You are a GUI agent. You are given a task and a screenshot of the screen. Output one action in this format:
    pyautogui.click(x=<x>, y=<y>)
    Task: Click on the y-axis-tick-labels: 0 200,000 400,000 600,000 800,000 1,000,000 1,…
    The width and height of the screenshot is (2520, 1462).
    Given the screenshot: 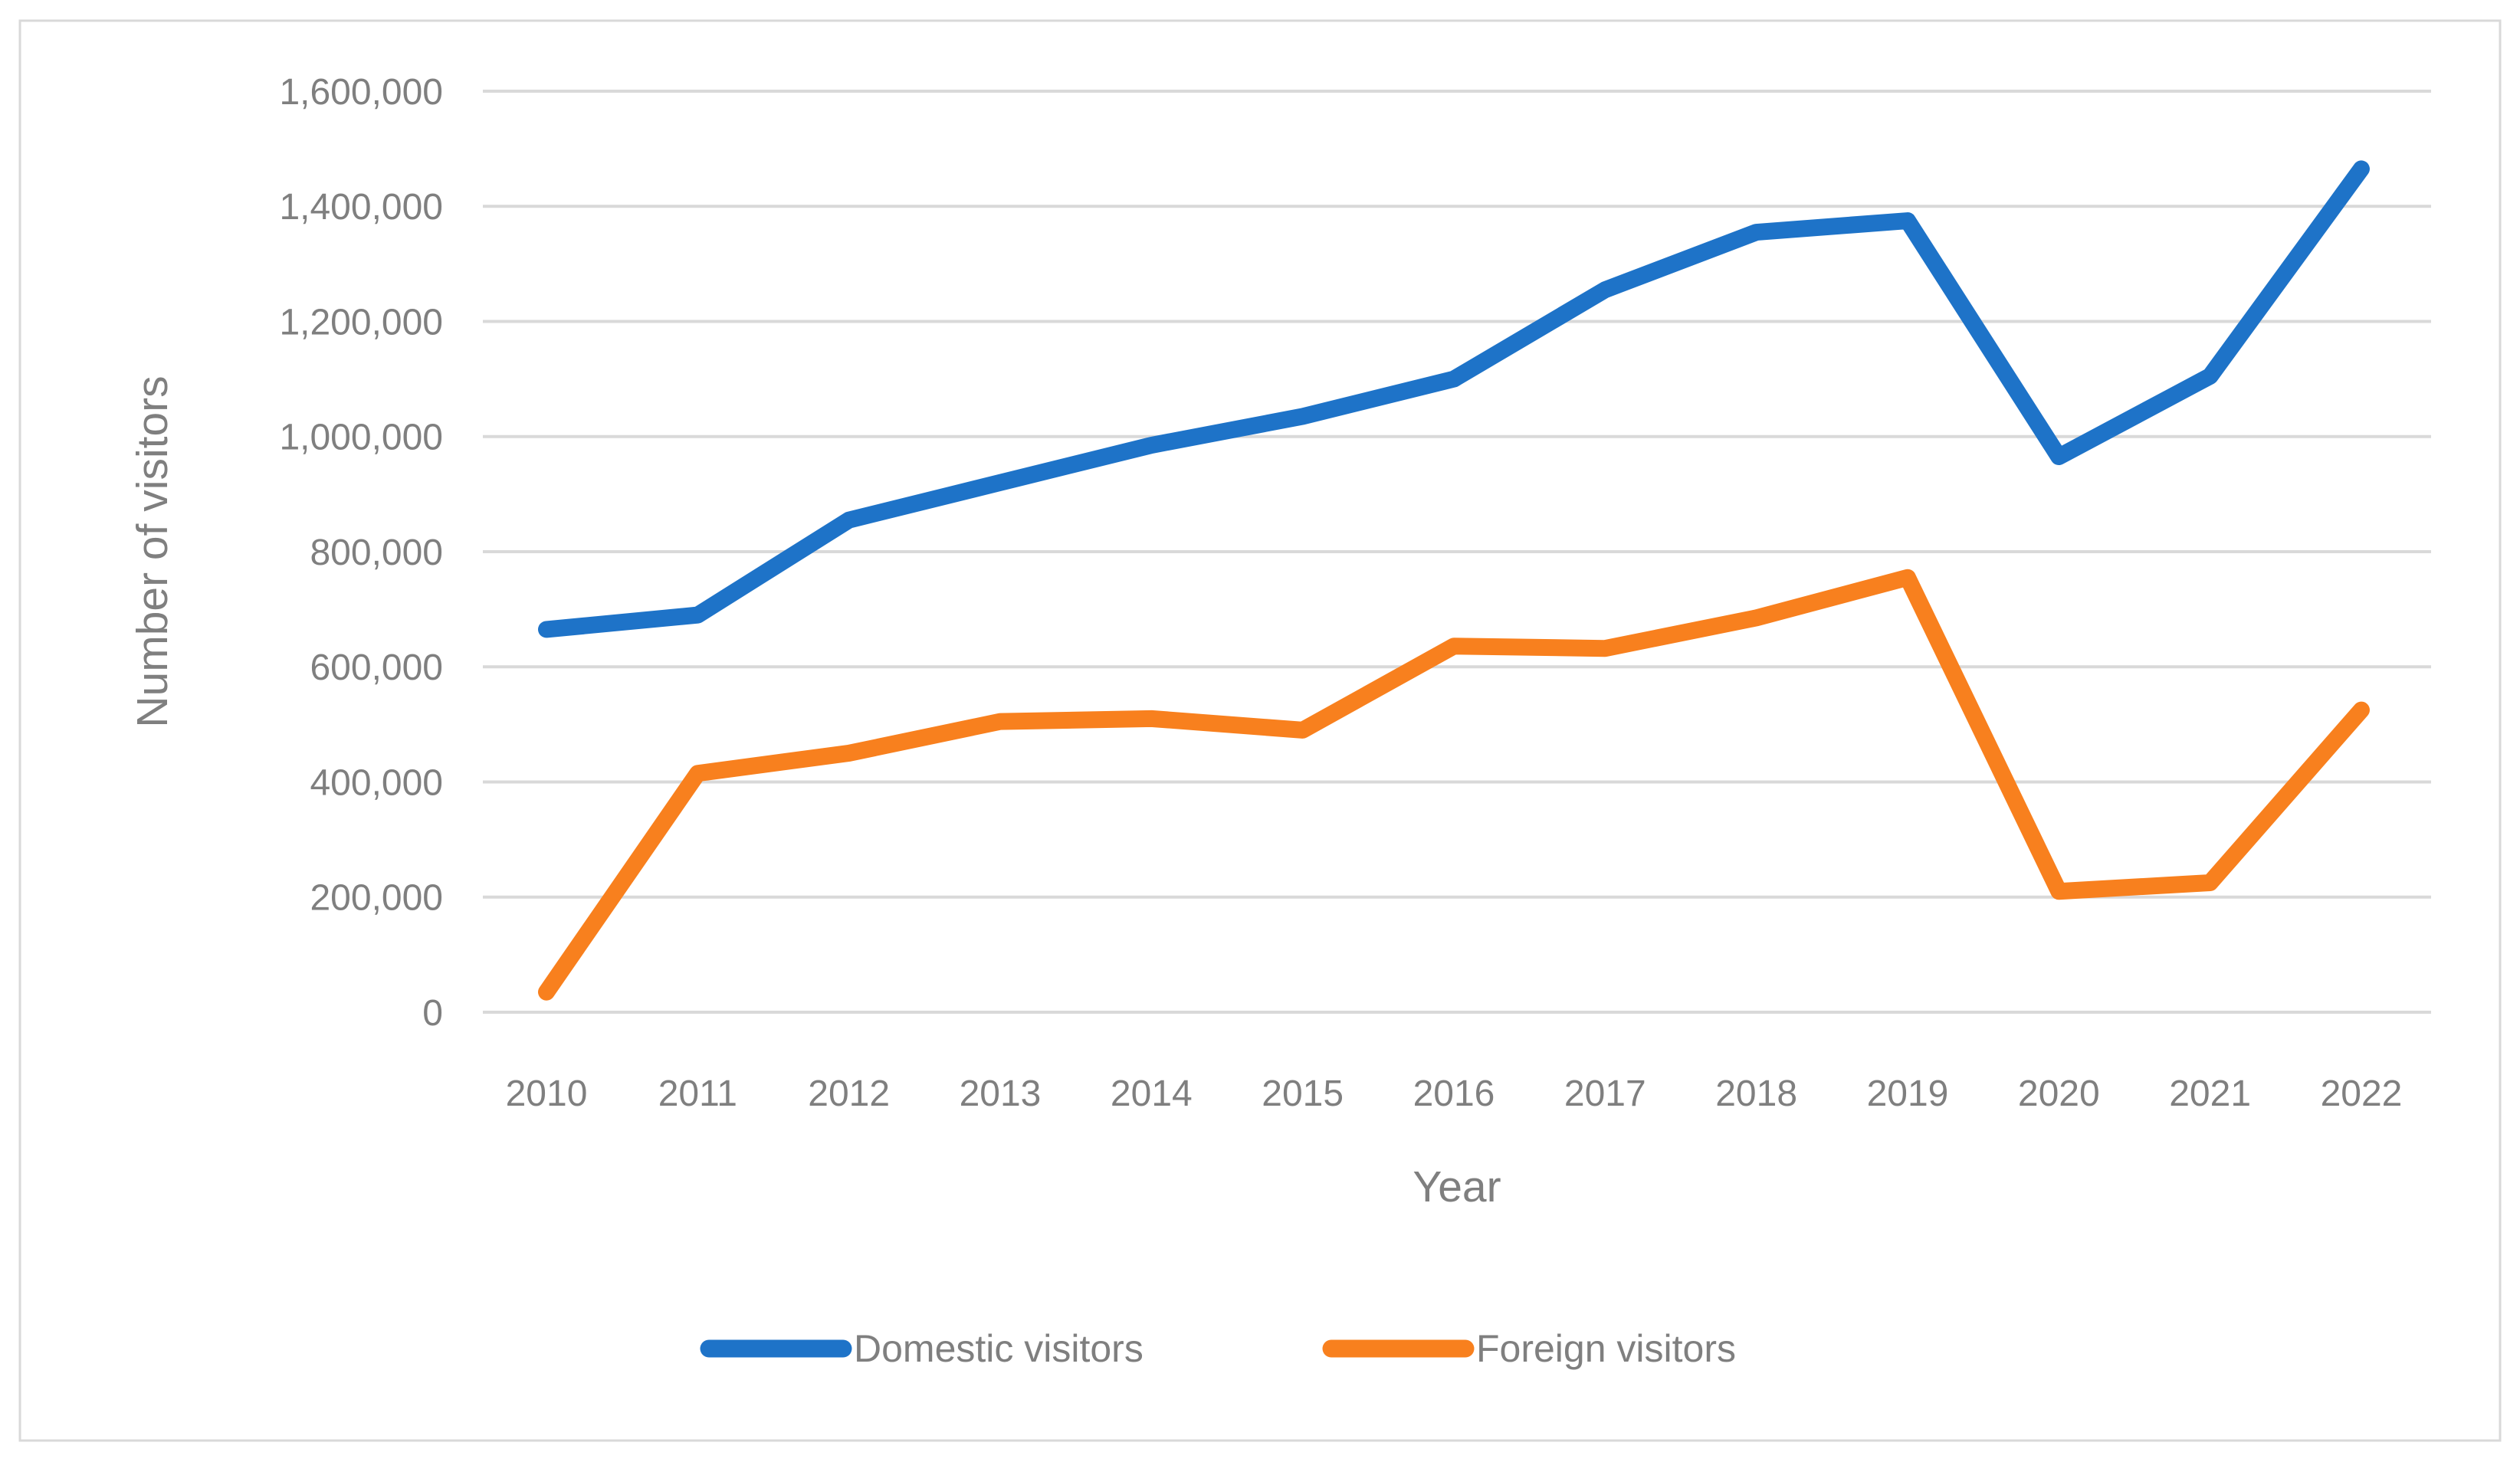 What is the action you would take?
    pyautogui.click(x=361, y=553)
    